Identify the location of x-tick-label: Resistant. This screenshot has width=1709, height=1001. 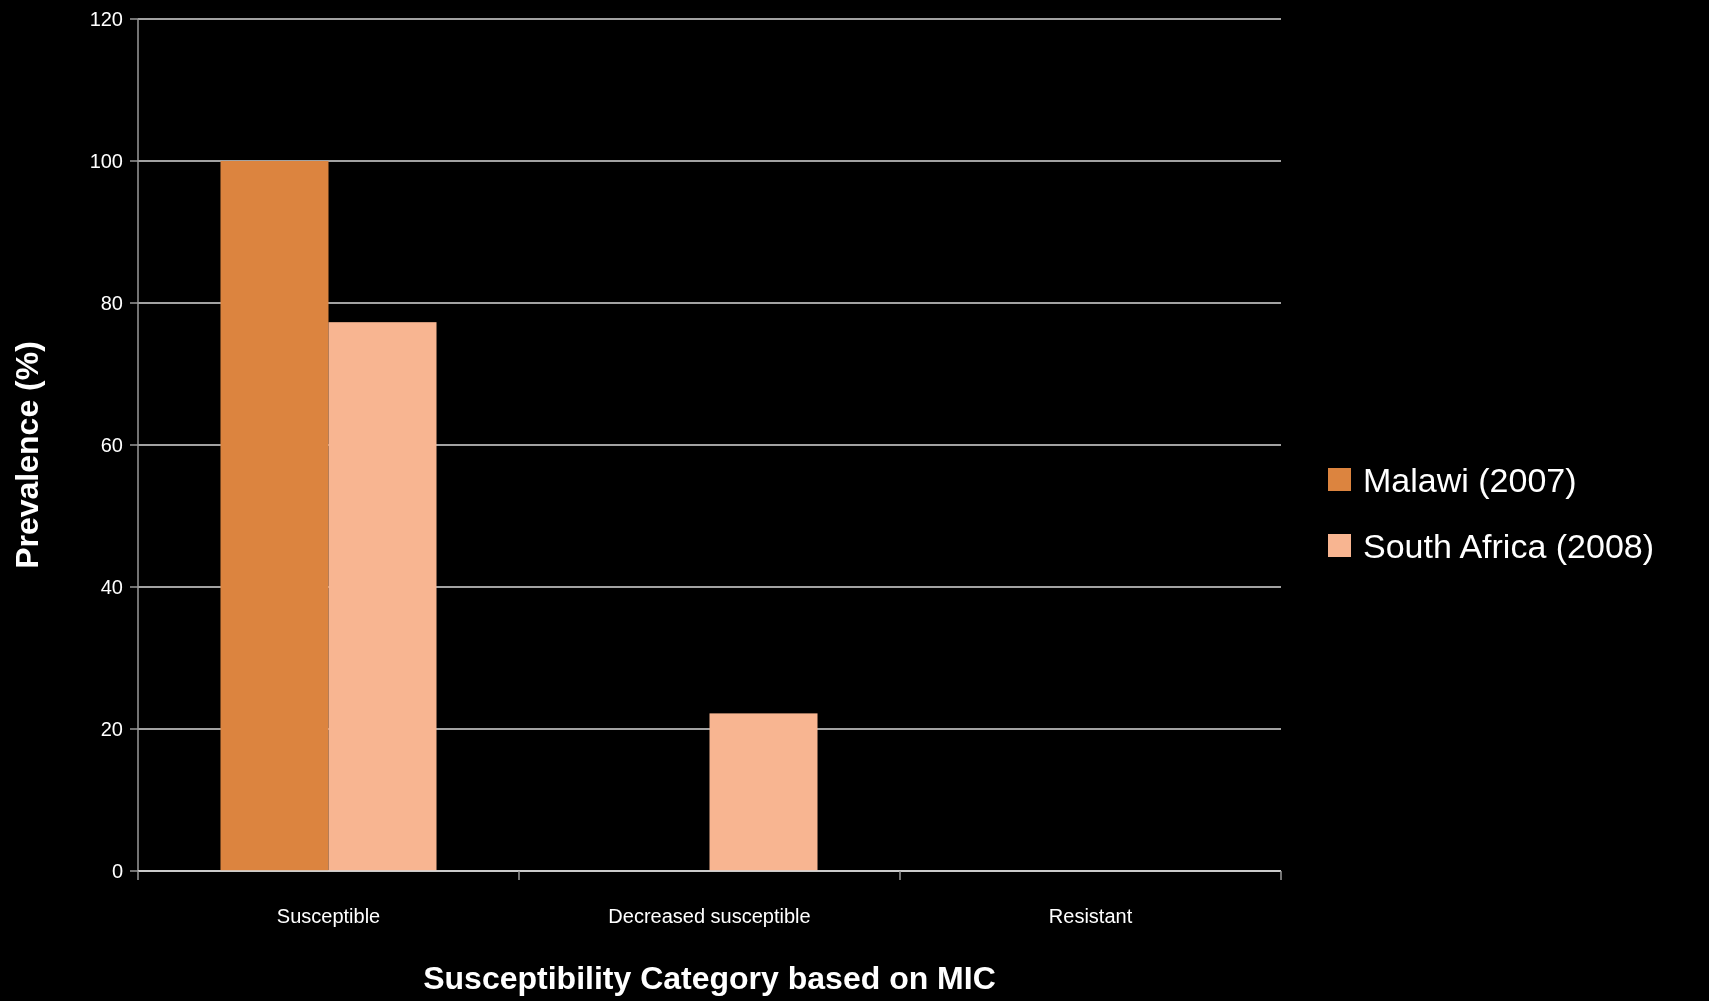
(1090, 916).